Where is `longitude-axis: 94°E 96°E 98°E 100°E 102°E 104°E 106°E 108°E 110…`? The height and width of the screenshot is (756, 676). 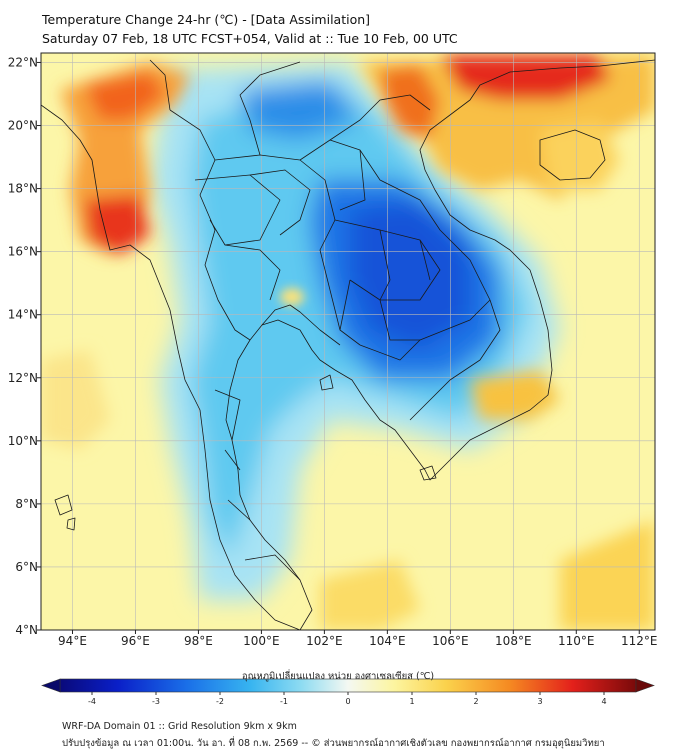
longitude-axis: 94°E 96°E 98°E 100°E 102°E 104°E 106°E 108°E 110… is located at coordinates (358, 639).